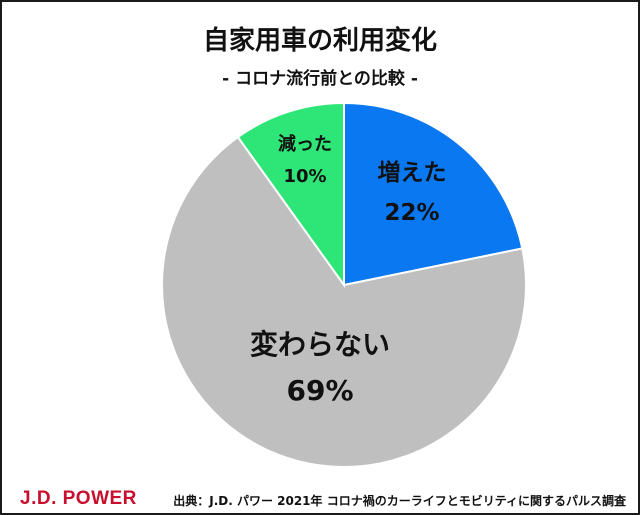 This screenshot has width=640, height=515. I want to click on slice-unchanged-label: 変わらない, so click(320, 344).